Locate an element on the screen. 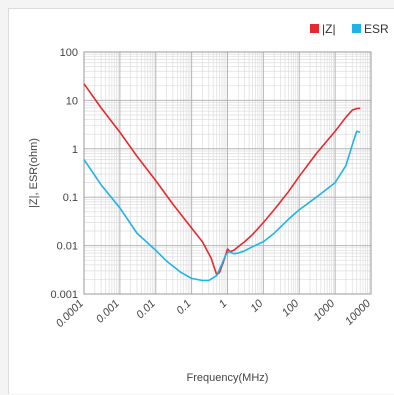 Image resolution: width=394 pixels, height=395 pixels. x-tick-label: 0.001 is located at coordinates (108, 312).